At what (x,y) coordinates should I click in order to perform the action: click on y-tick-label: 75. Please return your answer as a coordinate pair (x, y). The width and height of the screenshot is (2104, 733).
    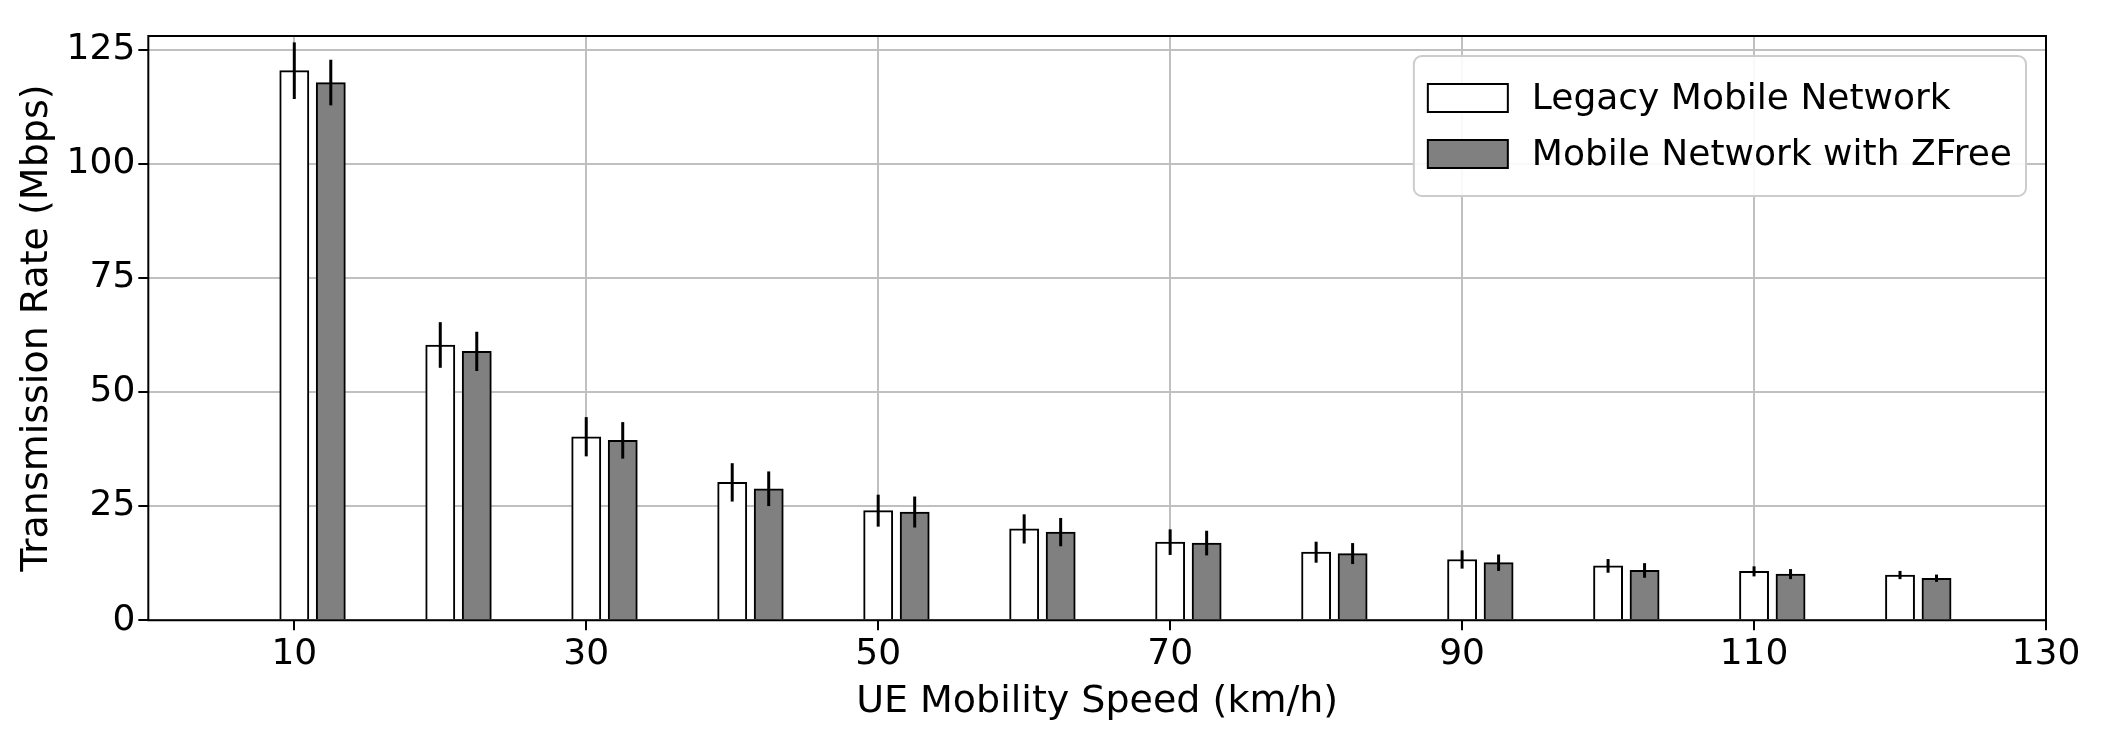
    Looking at the image, I should click on (112, 275).